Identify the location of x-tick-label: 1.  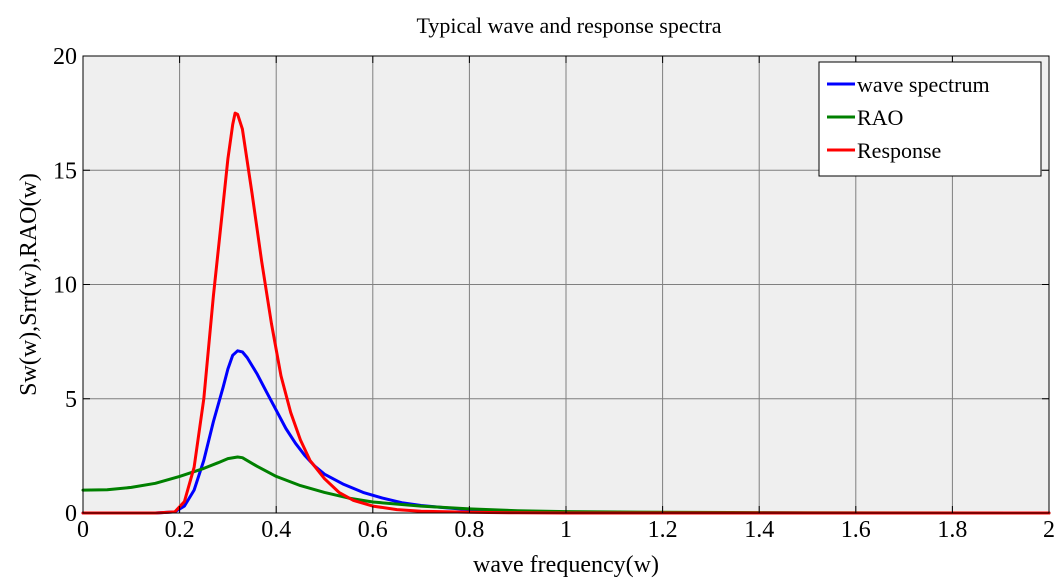
(566, 530).